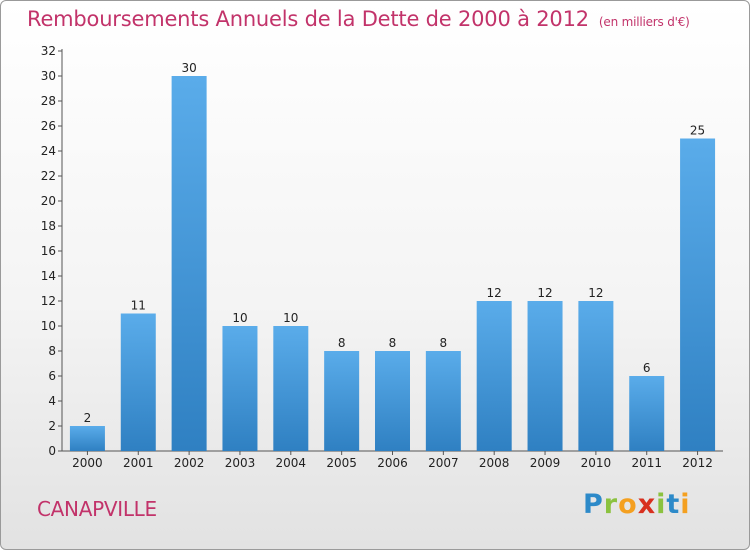 The height and width of the screenshot is (550, 750). Describe the element at coordinates (593, 504) in the screenshot. I see `logo-letter: P` at that location.